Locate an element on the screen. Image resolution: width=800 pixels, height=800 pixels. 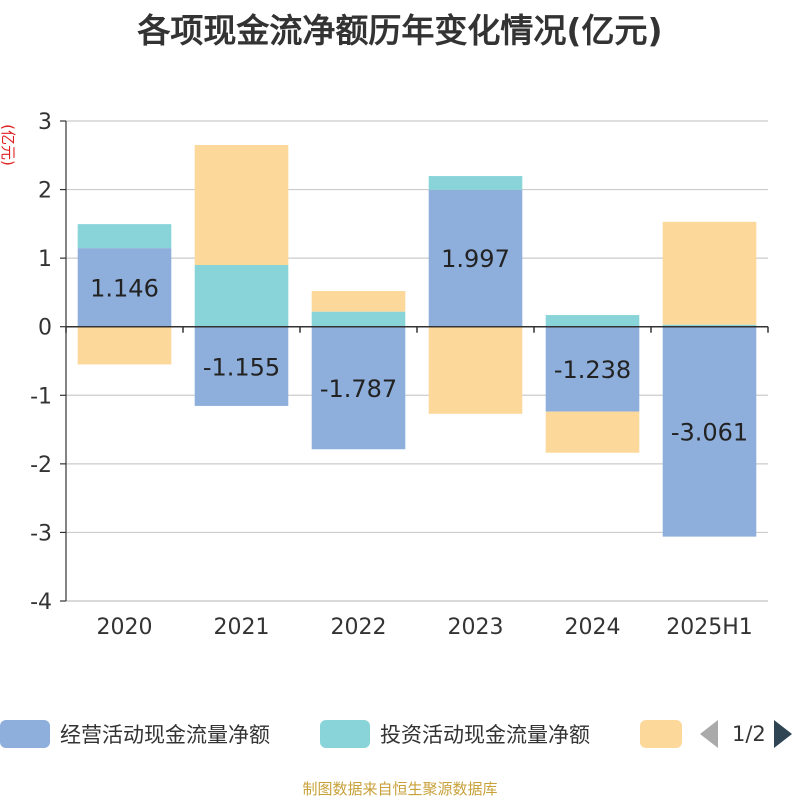
data-label: -1.787 is located at coordinates (358, 389).